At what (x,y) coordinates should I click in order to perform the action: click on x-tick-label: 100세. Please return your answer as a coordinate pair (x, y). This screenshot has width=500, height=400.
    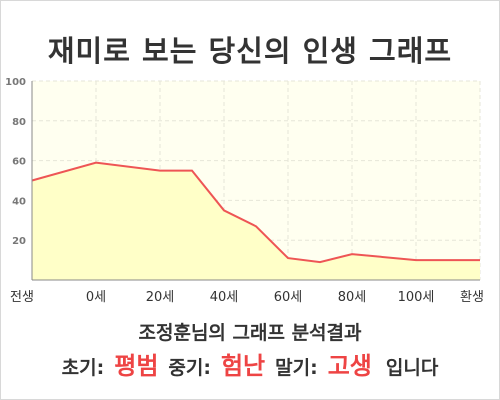
    Looking at the image, I should click on (416, 297).